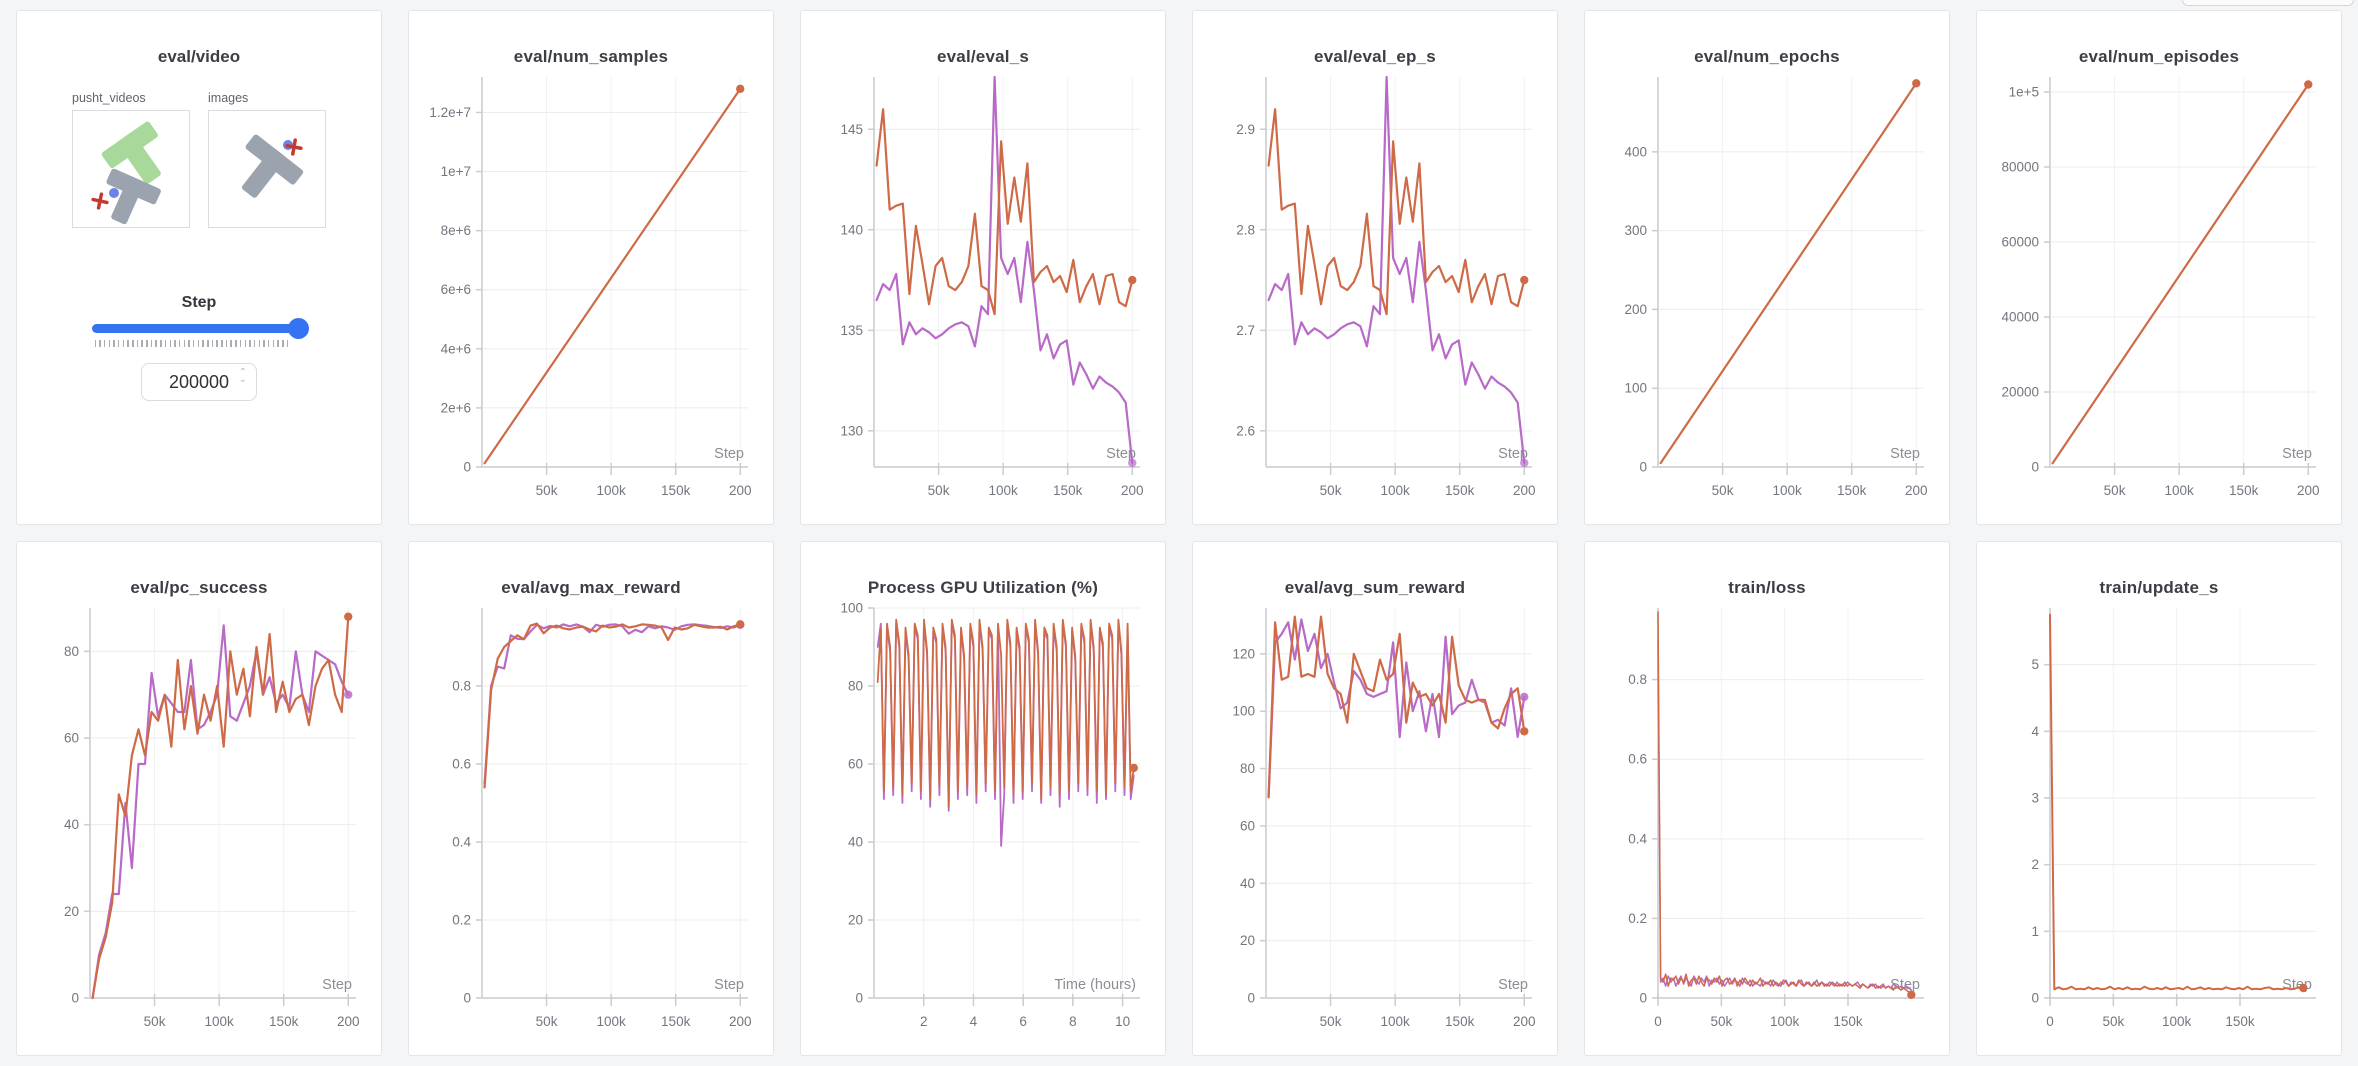 The height and width of the screenshot is (1066, 2358). I want to click on media-label-images: images, so click(228, 98).